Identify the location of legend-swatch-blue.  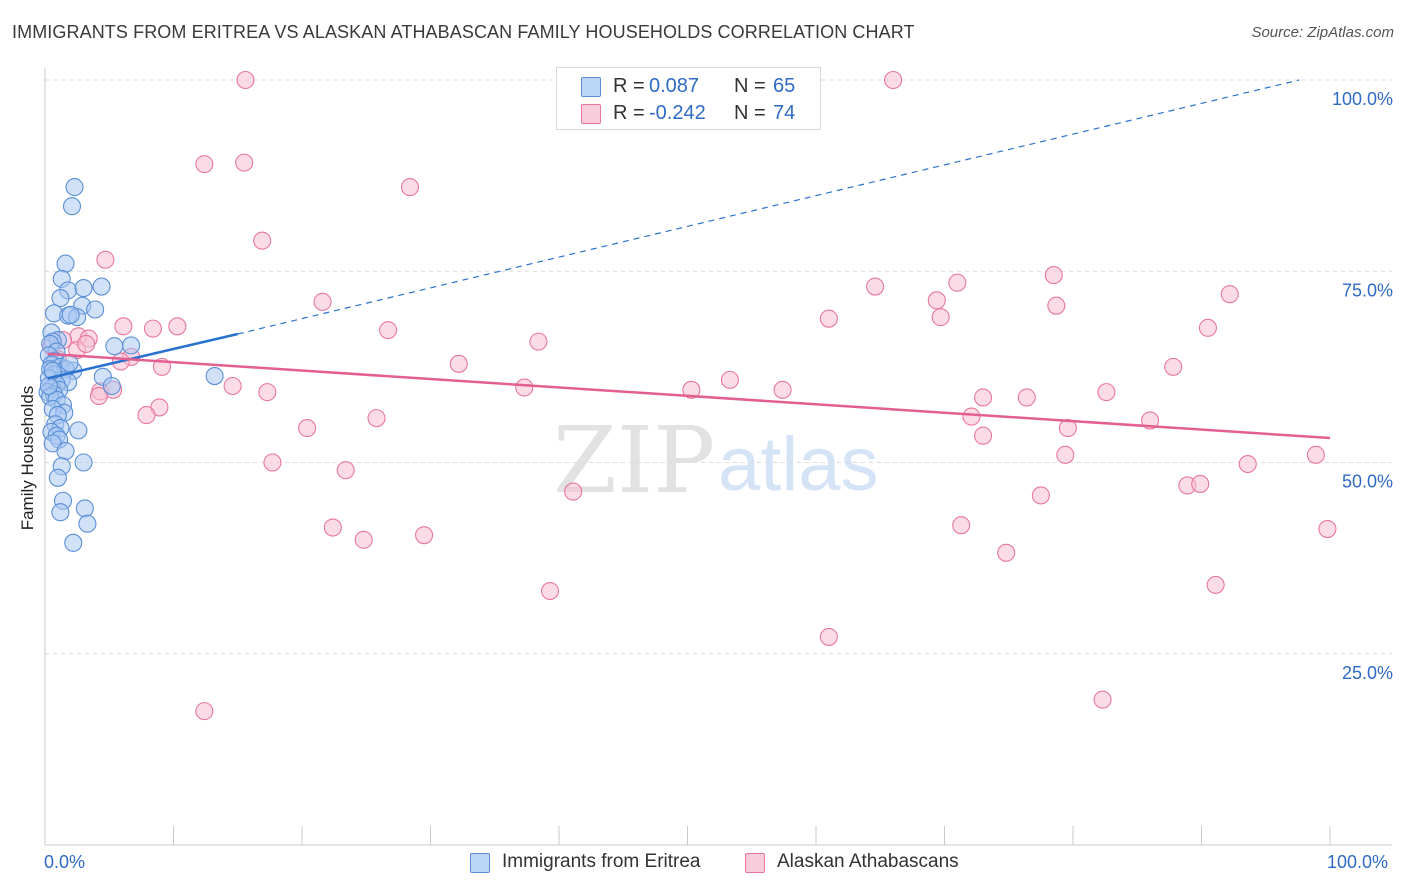
(591, 87).